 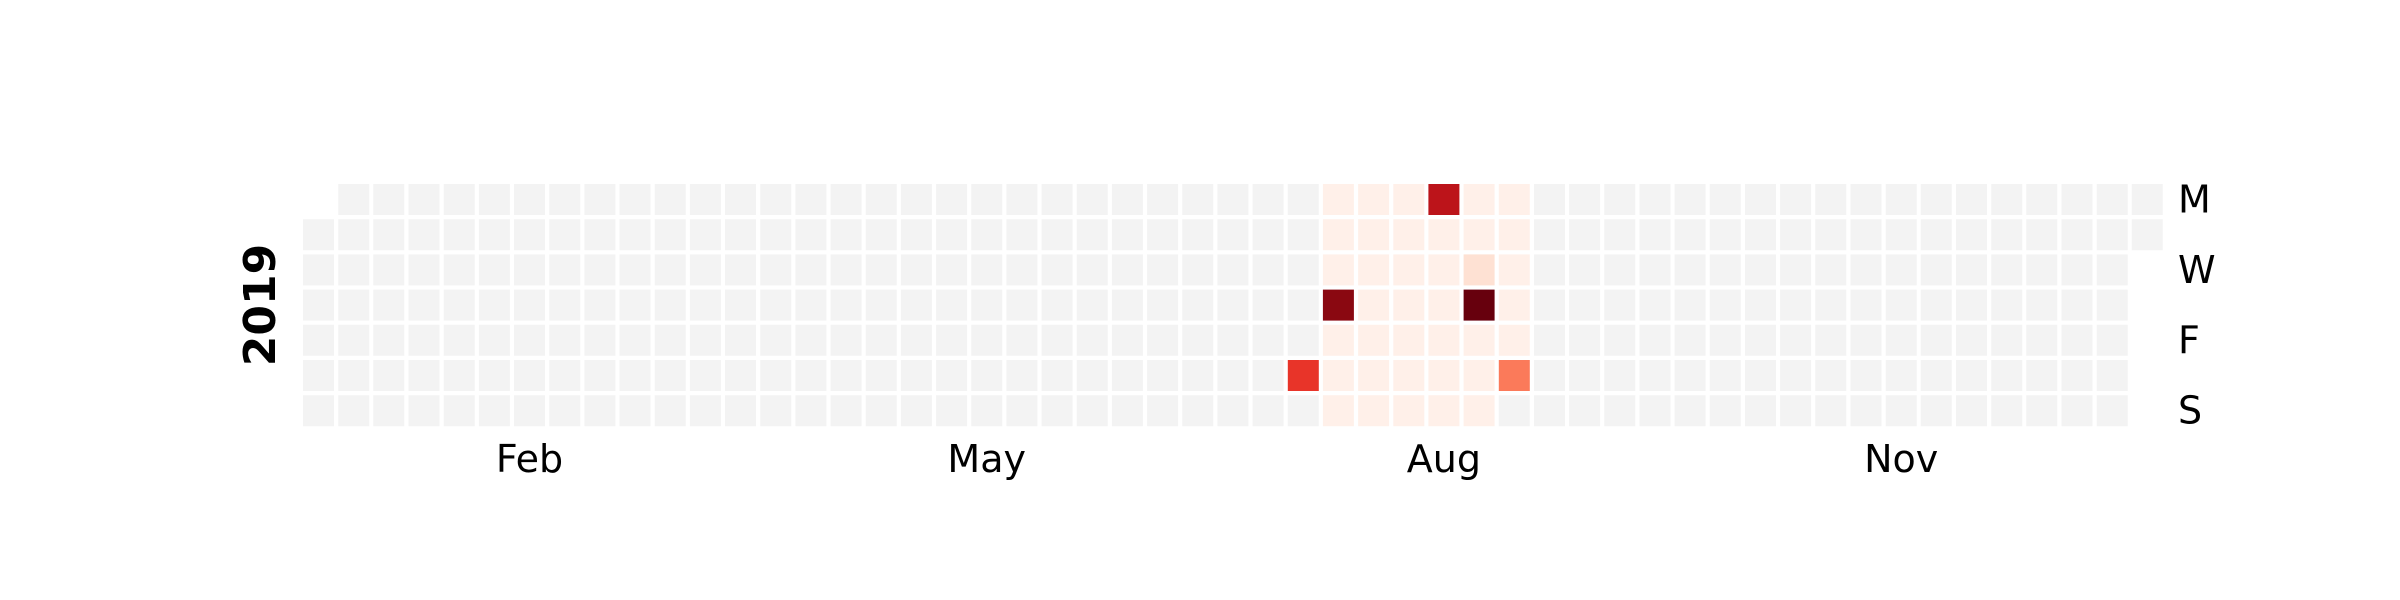 I want to click on month-label: Aug, so click(x=1444, y=459).